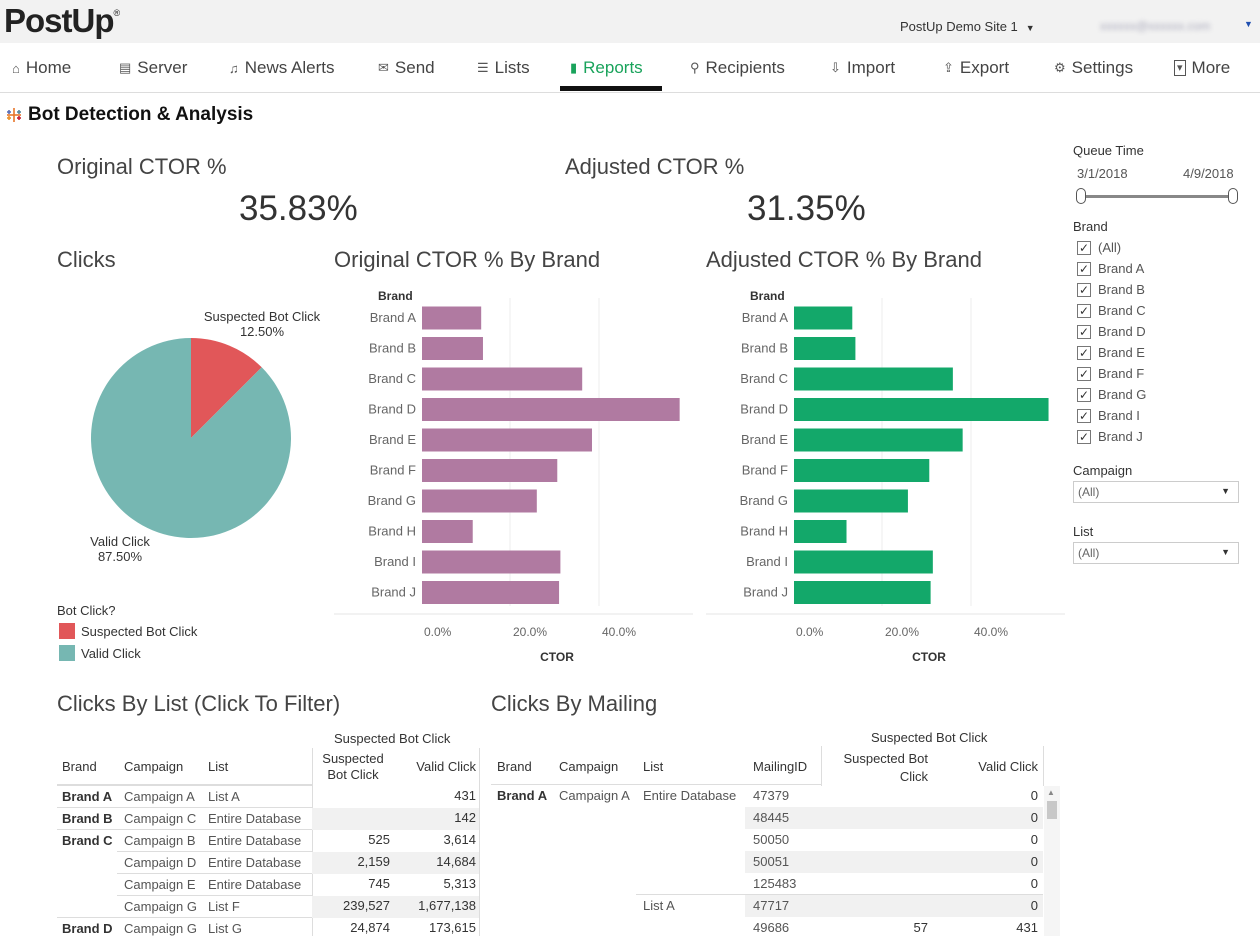 The height and width of the screenshot is (936, 1260). I want to click on pie-slice-valid, so click(191, 438).